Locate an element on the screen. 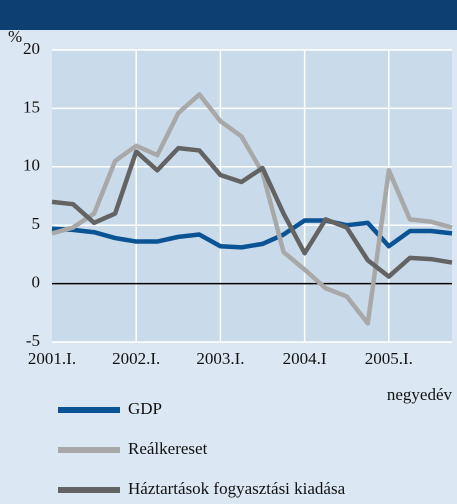 Image resolution: width=457 pixels, height=504 pixels. y-tick-label: 15 is located at coordinates (31, 106).